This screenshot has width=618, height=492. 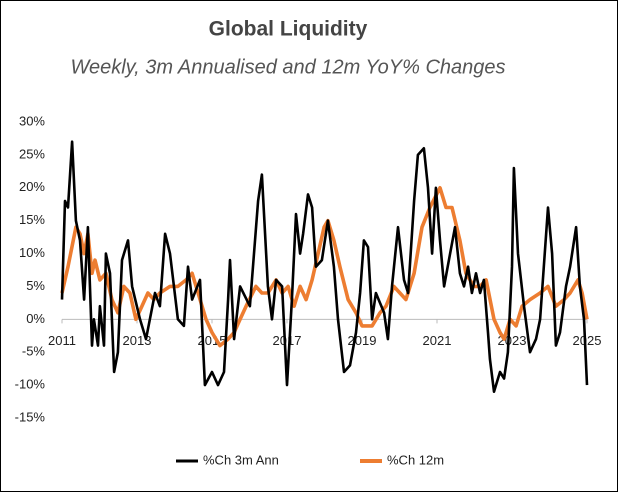 I want to click on x-tick-label: 2011, so click(x=62, y=340).